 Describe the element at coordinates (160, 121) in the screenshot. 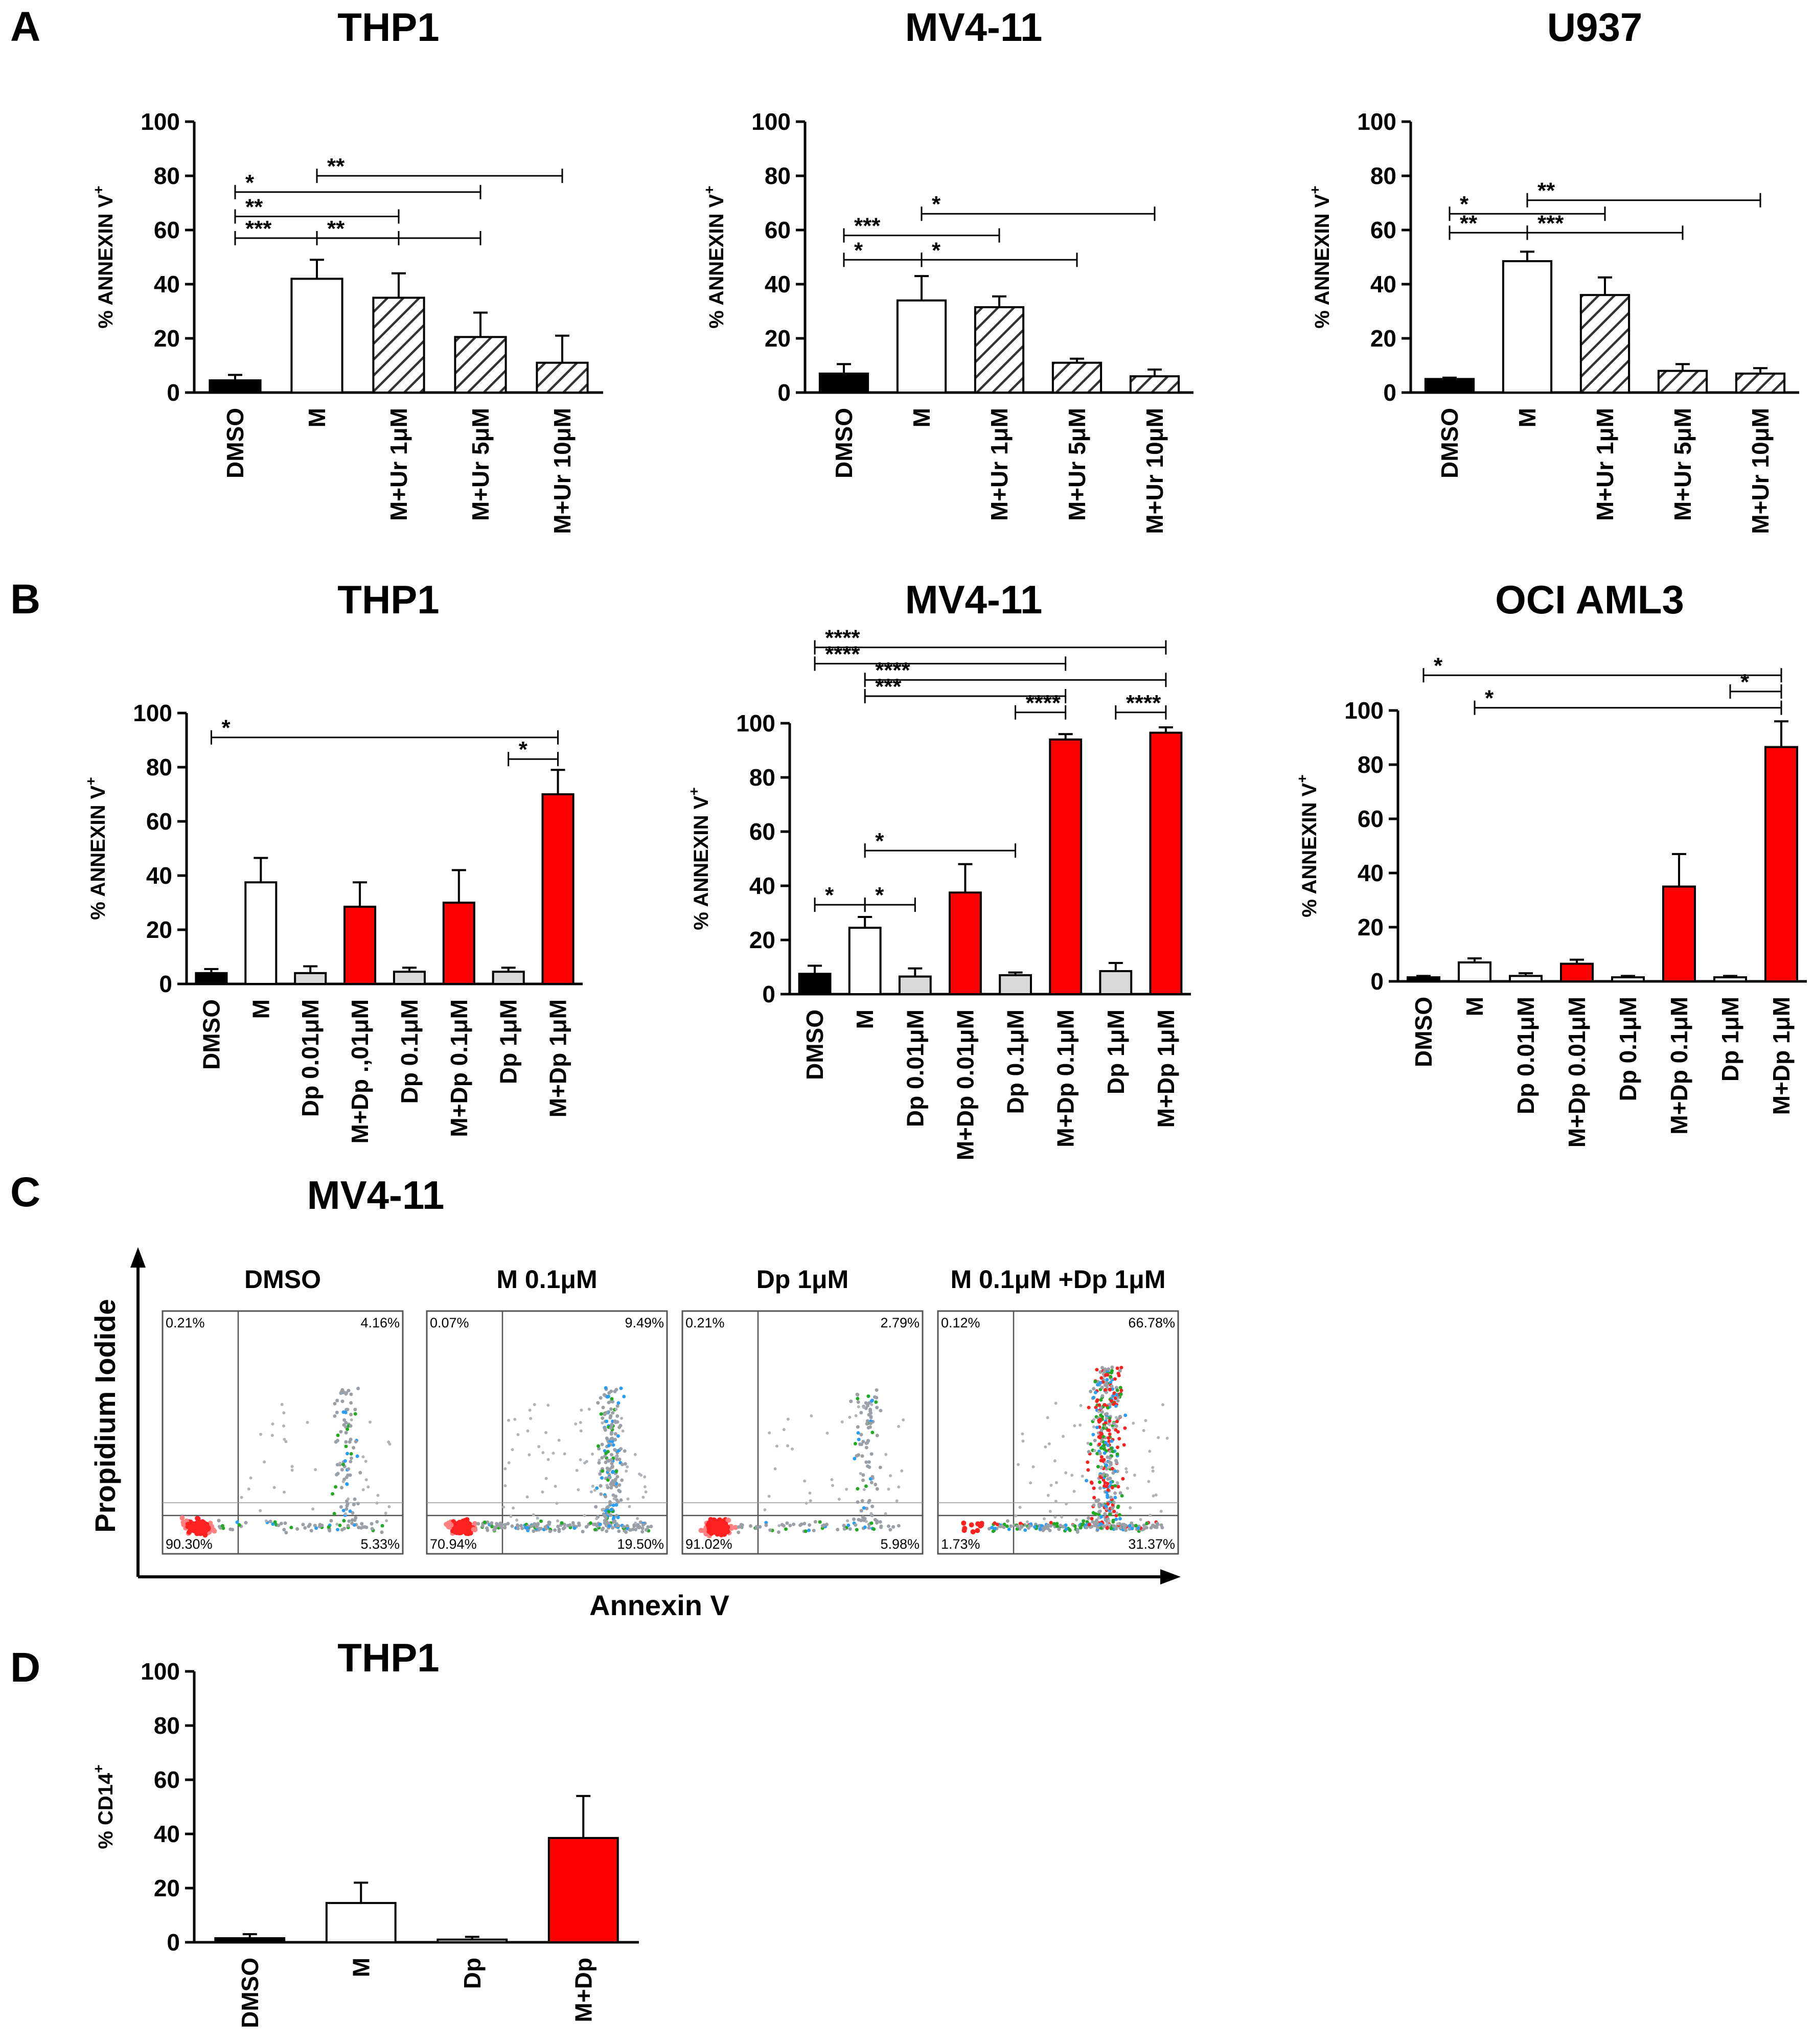

I see `y-tick-label: 100` at that location.